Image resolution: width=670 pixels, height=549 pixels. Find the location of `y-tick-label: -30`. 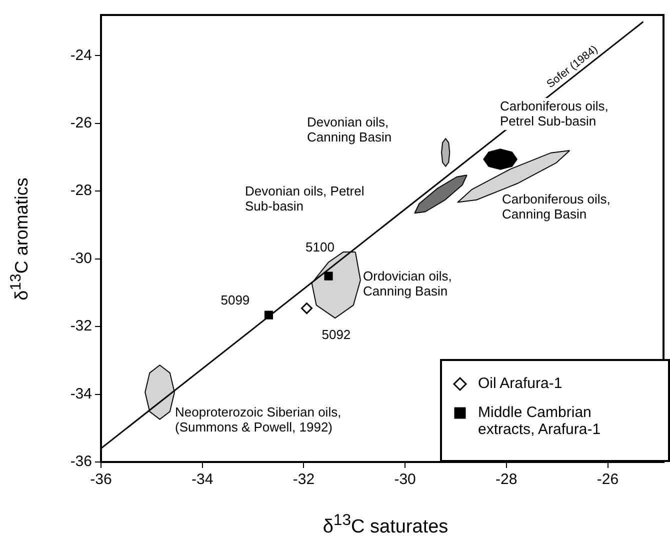

y-tick-label: -30 is located at coordinates (81, 258).